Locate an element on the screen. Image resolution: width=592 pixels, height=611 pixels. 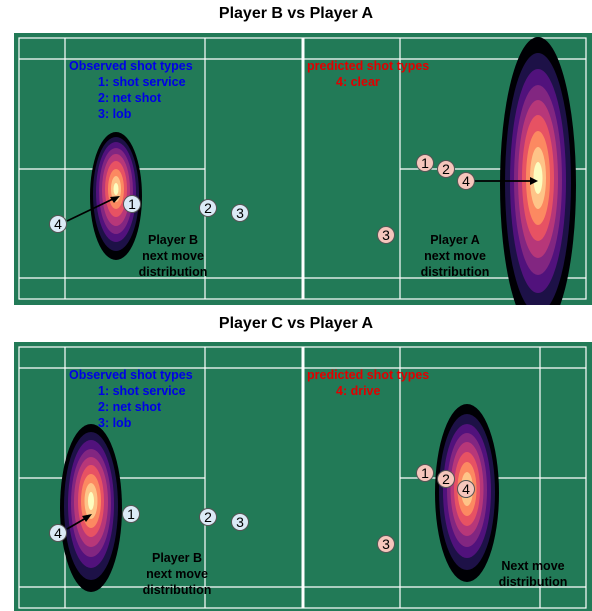
panel-1-title: Player B vs Player A is located at coordinates (296, 13).